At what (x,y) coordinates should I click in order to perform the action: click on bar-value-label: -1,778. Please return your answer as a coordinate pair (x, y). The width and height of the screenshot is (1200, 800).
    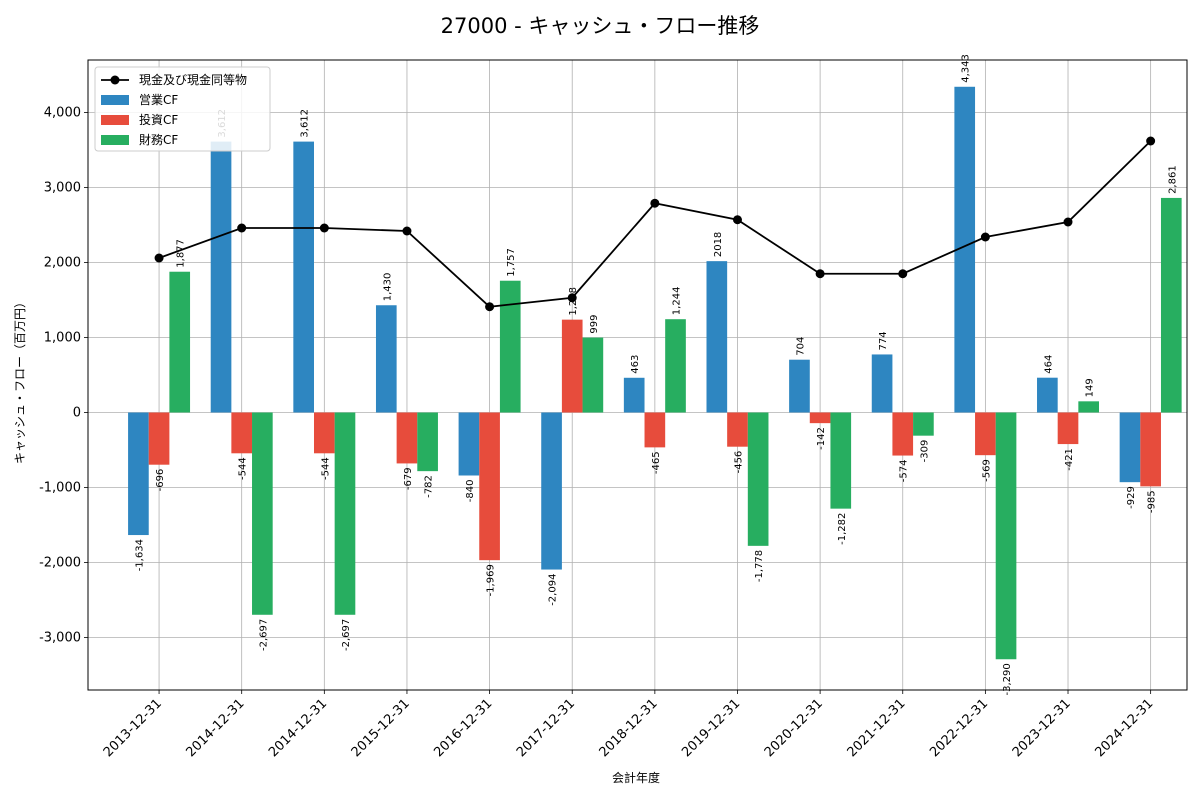
    Looking at the image, I should click on (759, 566).